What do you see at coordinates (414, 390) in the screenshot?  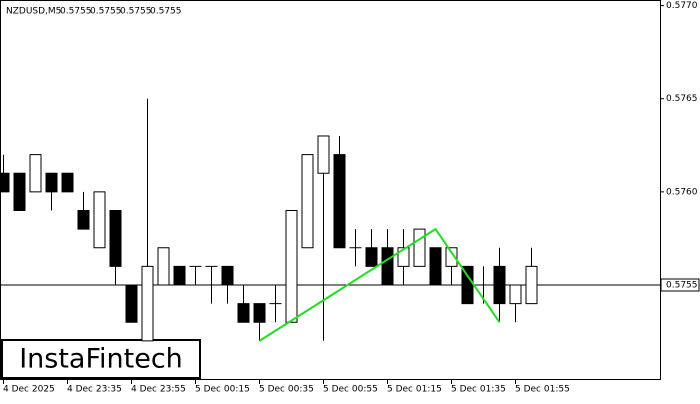 I see `x-tick-label: 5 Dec 01:15` at bounding box center [414, 390].